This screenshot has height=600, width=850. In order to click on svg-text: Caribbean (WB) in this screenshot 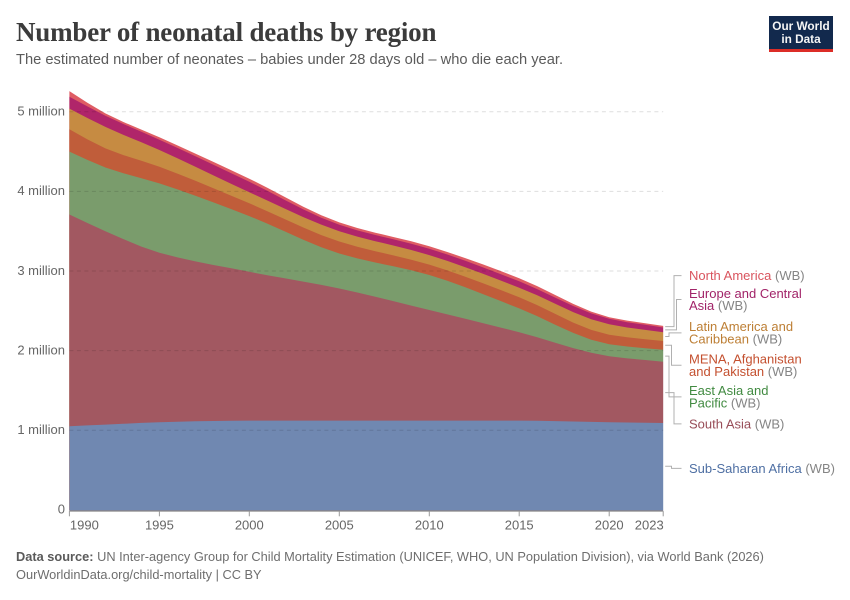, I will do `click(735, 338)`.